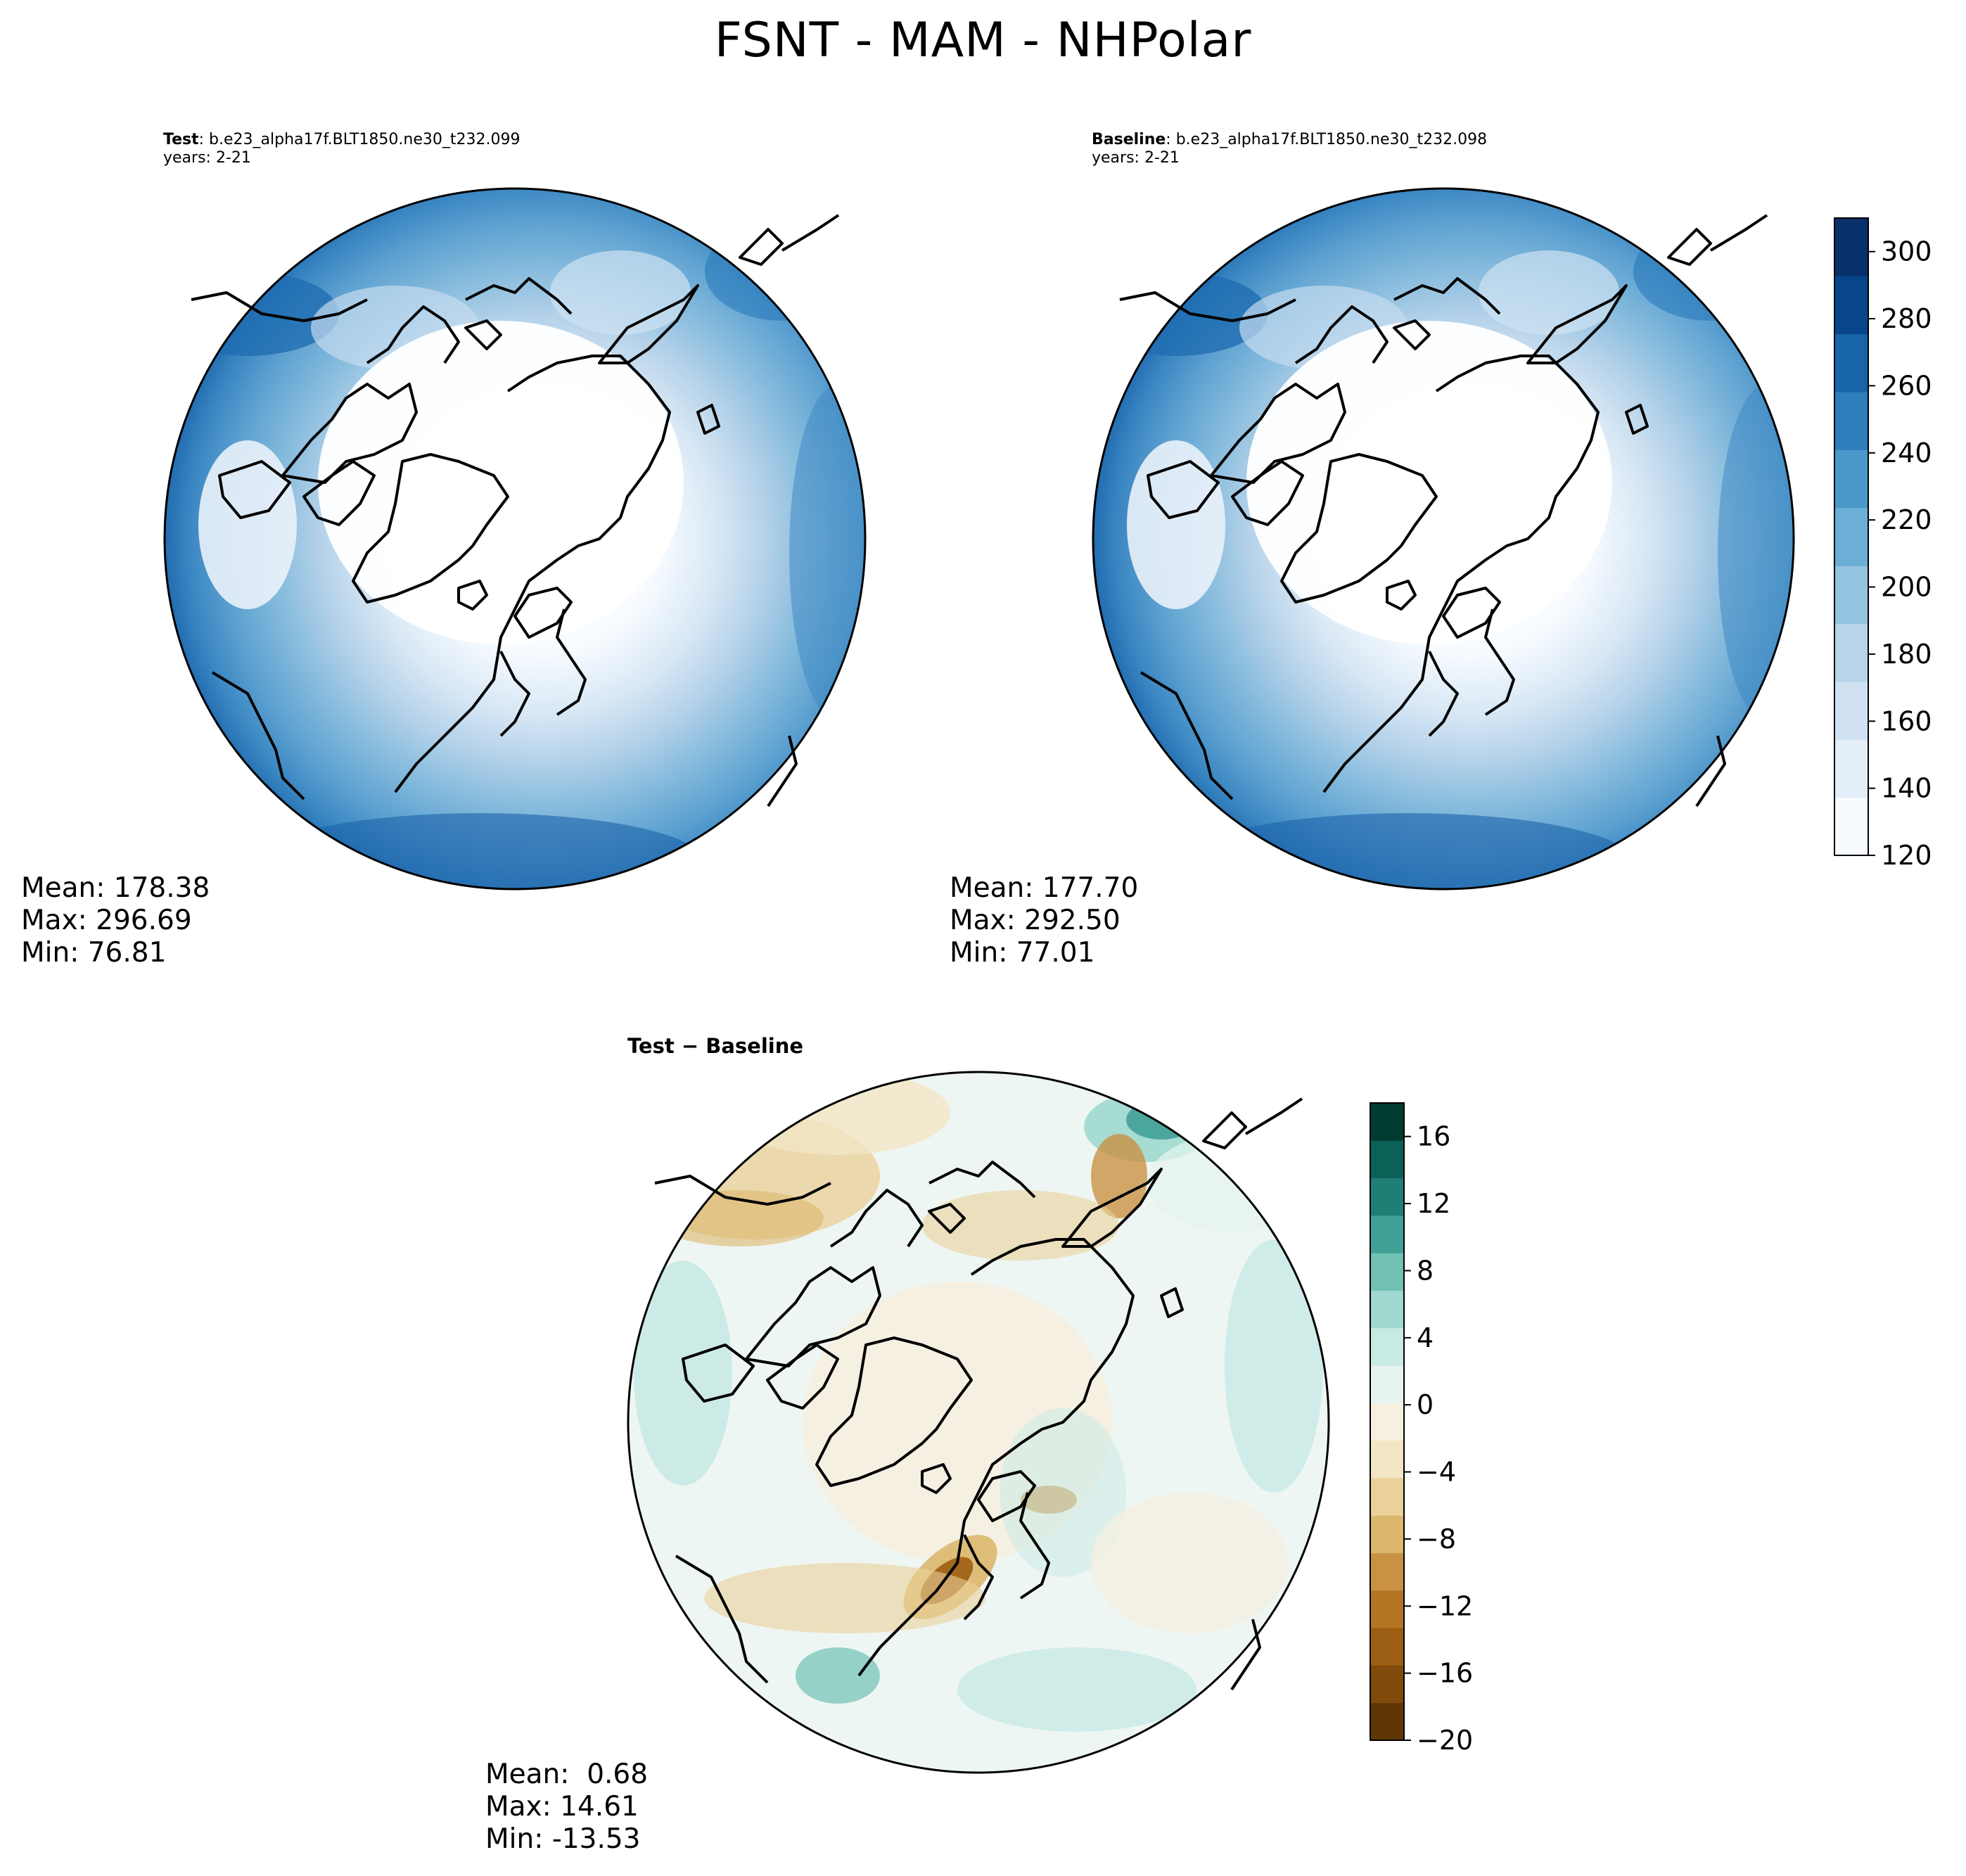  Describe the element at coordinates (515, 539) in the screenshot. I see `test-polar-map` at that location.